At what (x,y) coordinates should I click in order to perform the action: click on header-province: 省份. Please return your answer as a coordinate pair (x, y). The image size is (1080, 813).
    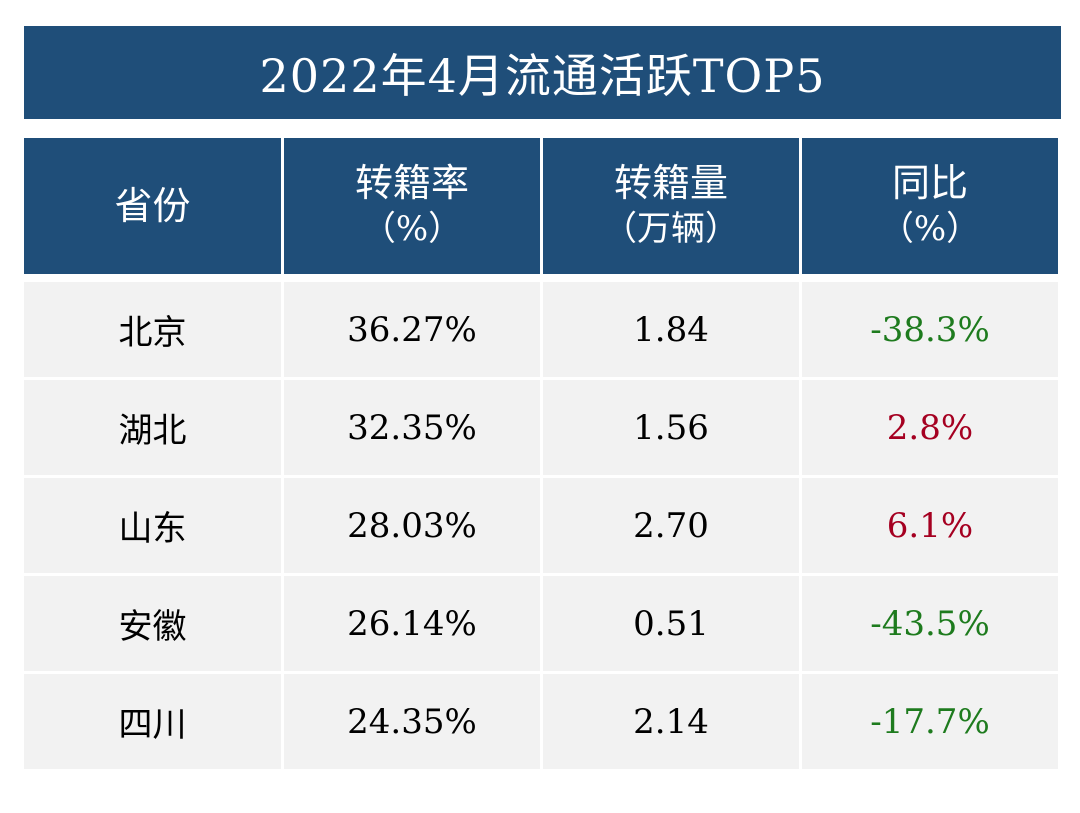
    Looking at the image, I should click on (152, 206).